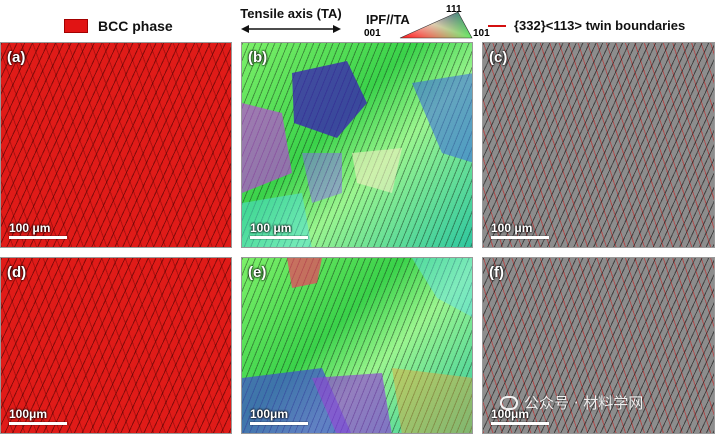 The width and height of the screenshot is (715, 434). What do you see at coordinates (258, 57) in the screenshot?
I see `panel-label: (b)` at bounding box center [258, 57].